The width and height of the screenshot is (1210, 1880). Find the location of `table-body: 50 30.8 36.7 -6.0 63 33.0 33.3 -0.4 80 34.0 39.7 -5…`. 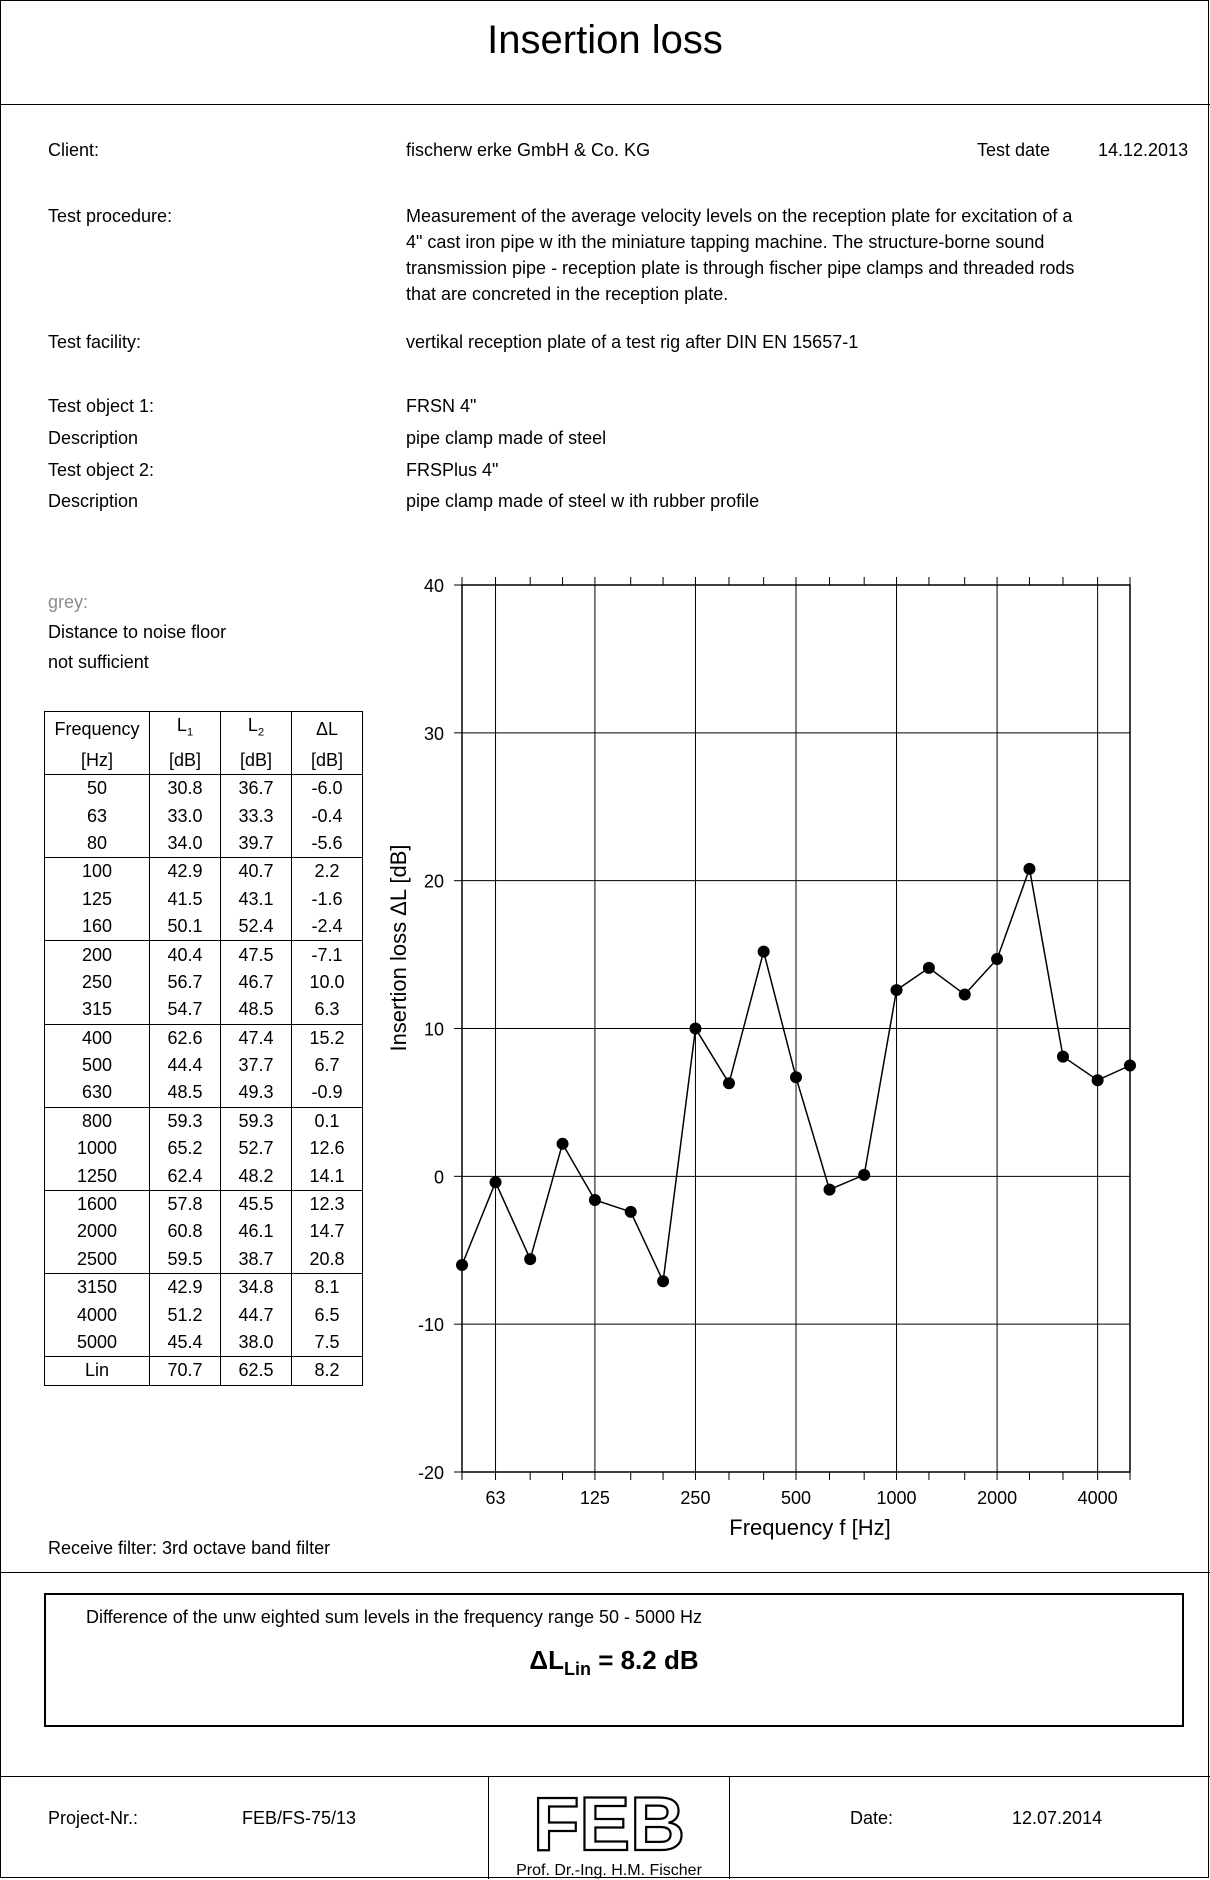

table-body: 50 30.8 36.7 -6.0 63 33.0 33.3 -0.4 80 34.0 39.7 -5… is located at coordinates (203, 1079).